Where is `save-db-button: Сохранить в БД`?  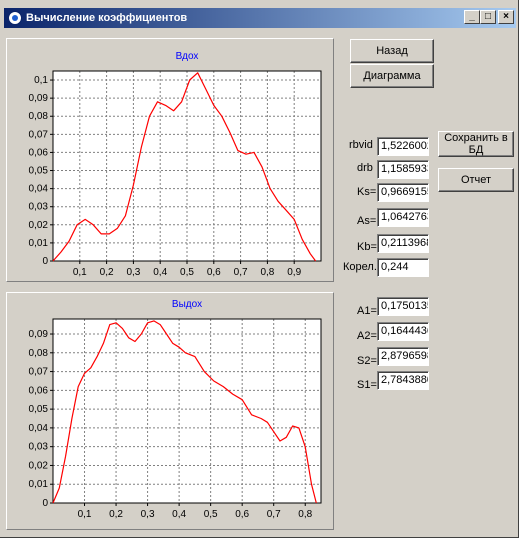
save-db-button: Сохранить в БД is located at coordinates (476, 144).